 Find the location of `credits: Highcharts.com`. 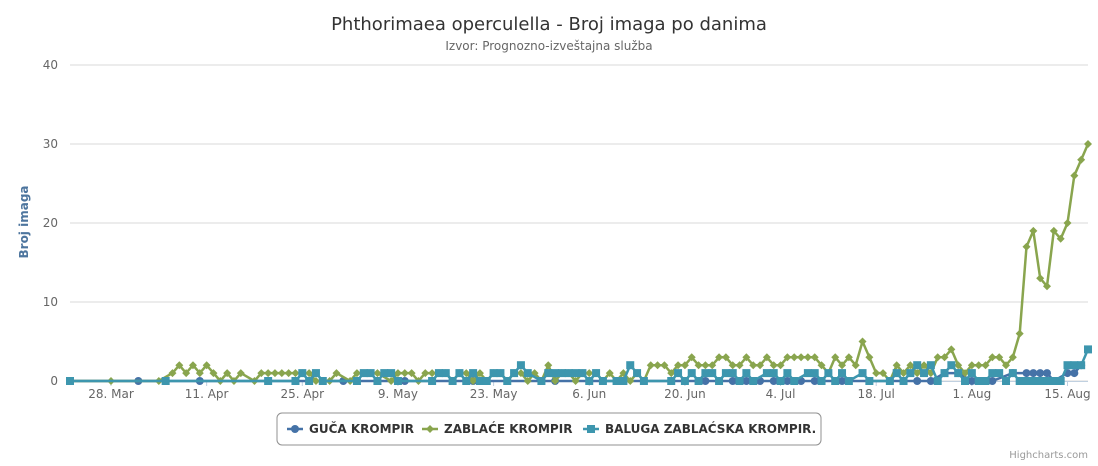

credits: Highcharts.com is located at coordinates (1048, 455).